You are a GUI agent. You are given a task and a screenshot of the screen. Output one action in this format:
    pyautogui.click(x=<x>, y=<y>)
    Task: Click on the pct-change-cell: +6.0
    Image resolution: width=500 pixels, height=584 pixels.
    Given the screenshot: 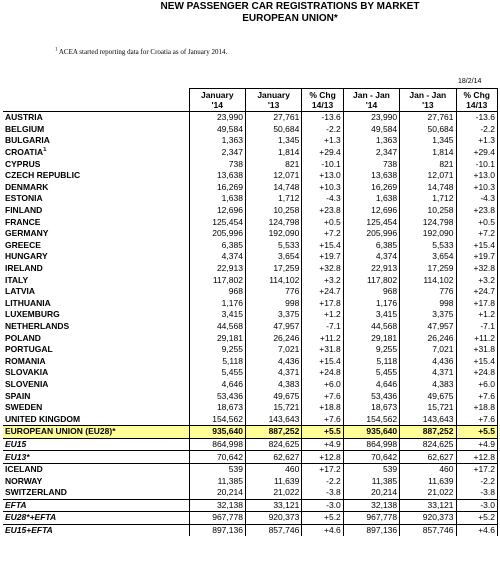 What is the action you would take?
    pyautogui.click(x=322, y=384)
    